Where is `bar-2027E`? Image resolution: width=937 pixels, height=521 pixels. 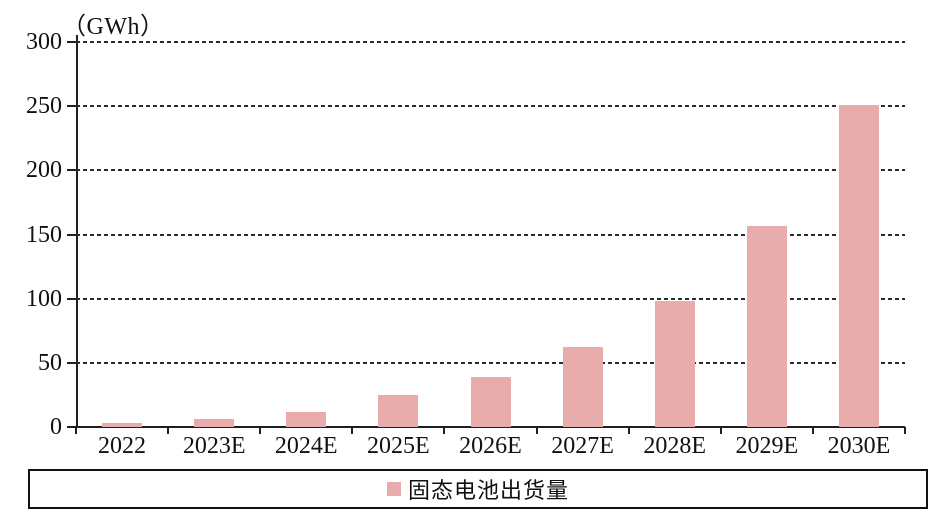 bar-2027E is located at coordinates (582, 387).